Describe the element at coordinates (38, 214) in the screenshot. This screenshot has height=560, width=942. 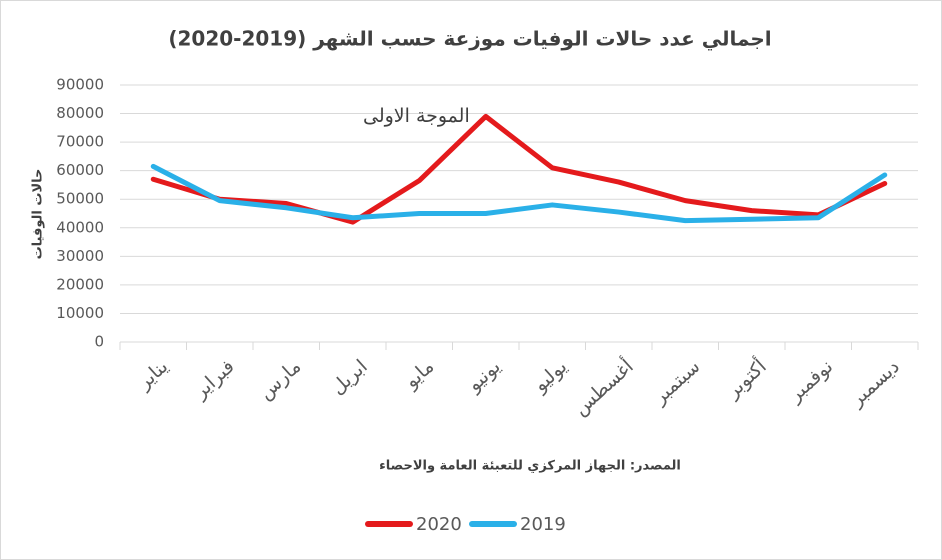
I see `y-axis-label: حالات الوفيات` at that location.